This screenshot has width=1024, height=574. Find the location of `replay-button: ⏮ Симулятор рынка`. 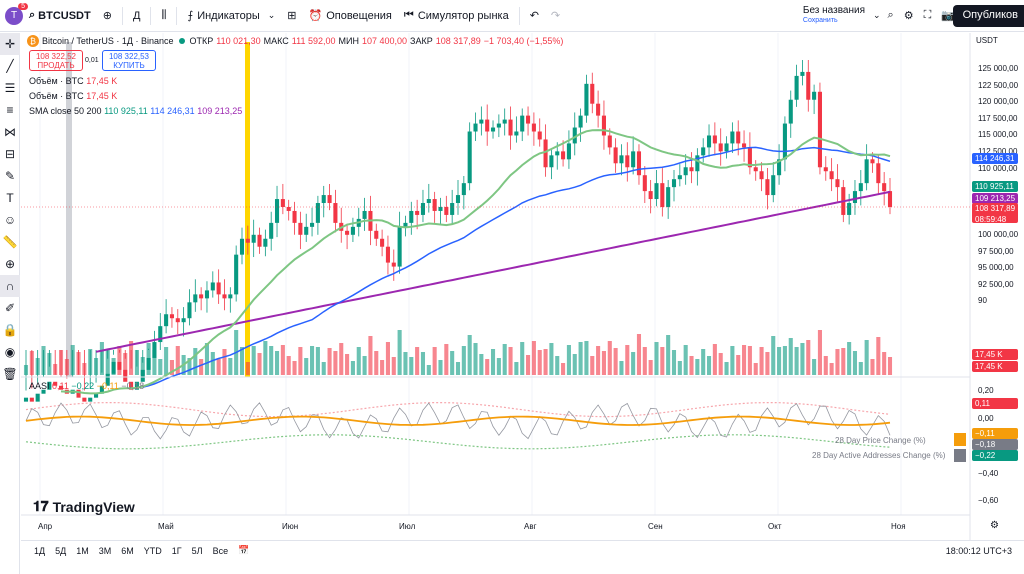

replay-button: ⏮ Симулятор рынка is located at coordinates (456, 15).